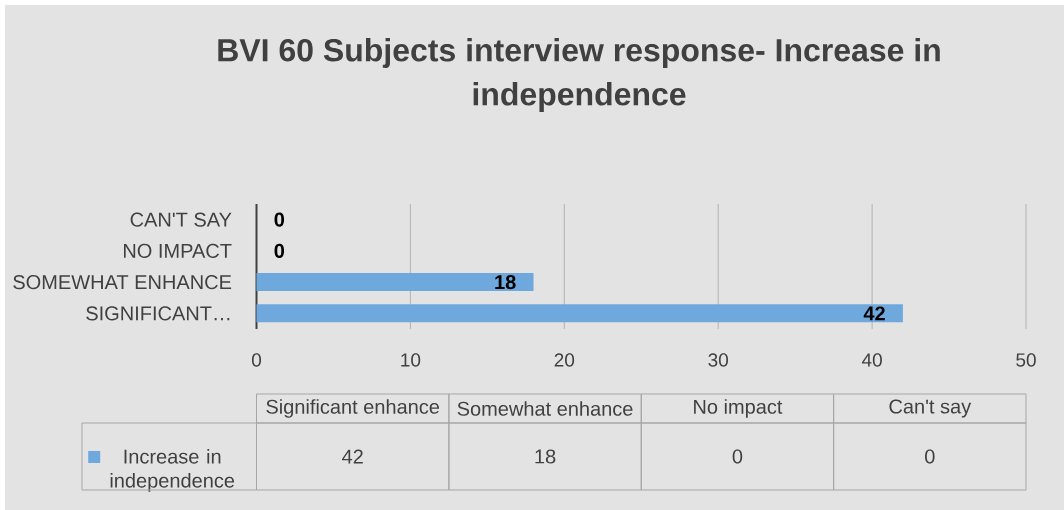 The height and width of the screenshot is (510, 1064). Describe the element at coordinates (505, 282) in the screenshot. I see `data-label: 18` at that location.